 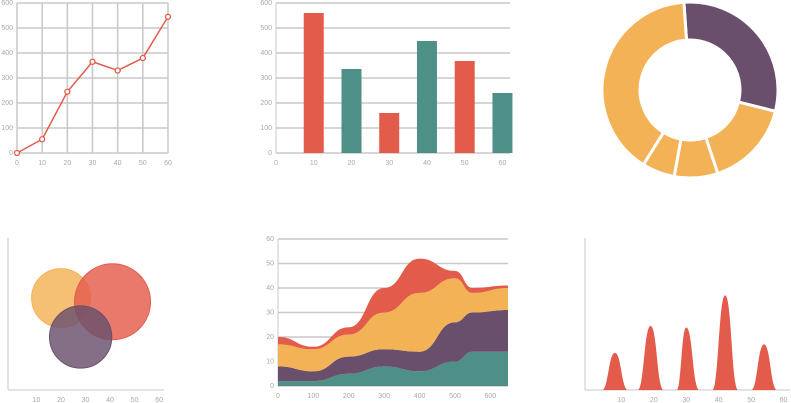 What do you see at coordinates (384, 396) in the screenshot?
I see `x-tick-label: 300` at bounding box center [384, 396].